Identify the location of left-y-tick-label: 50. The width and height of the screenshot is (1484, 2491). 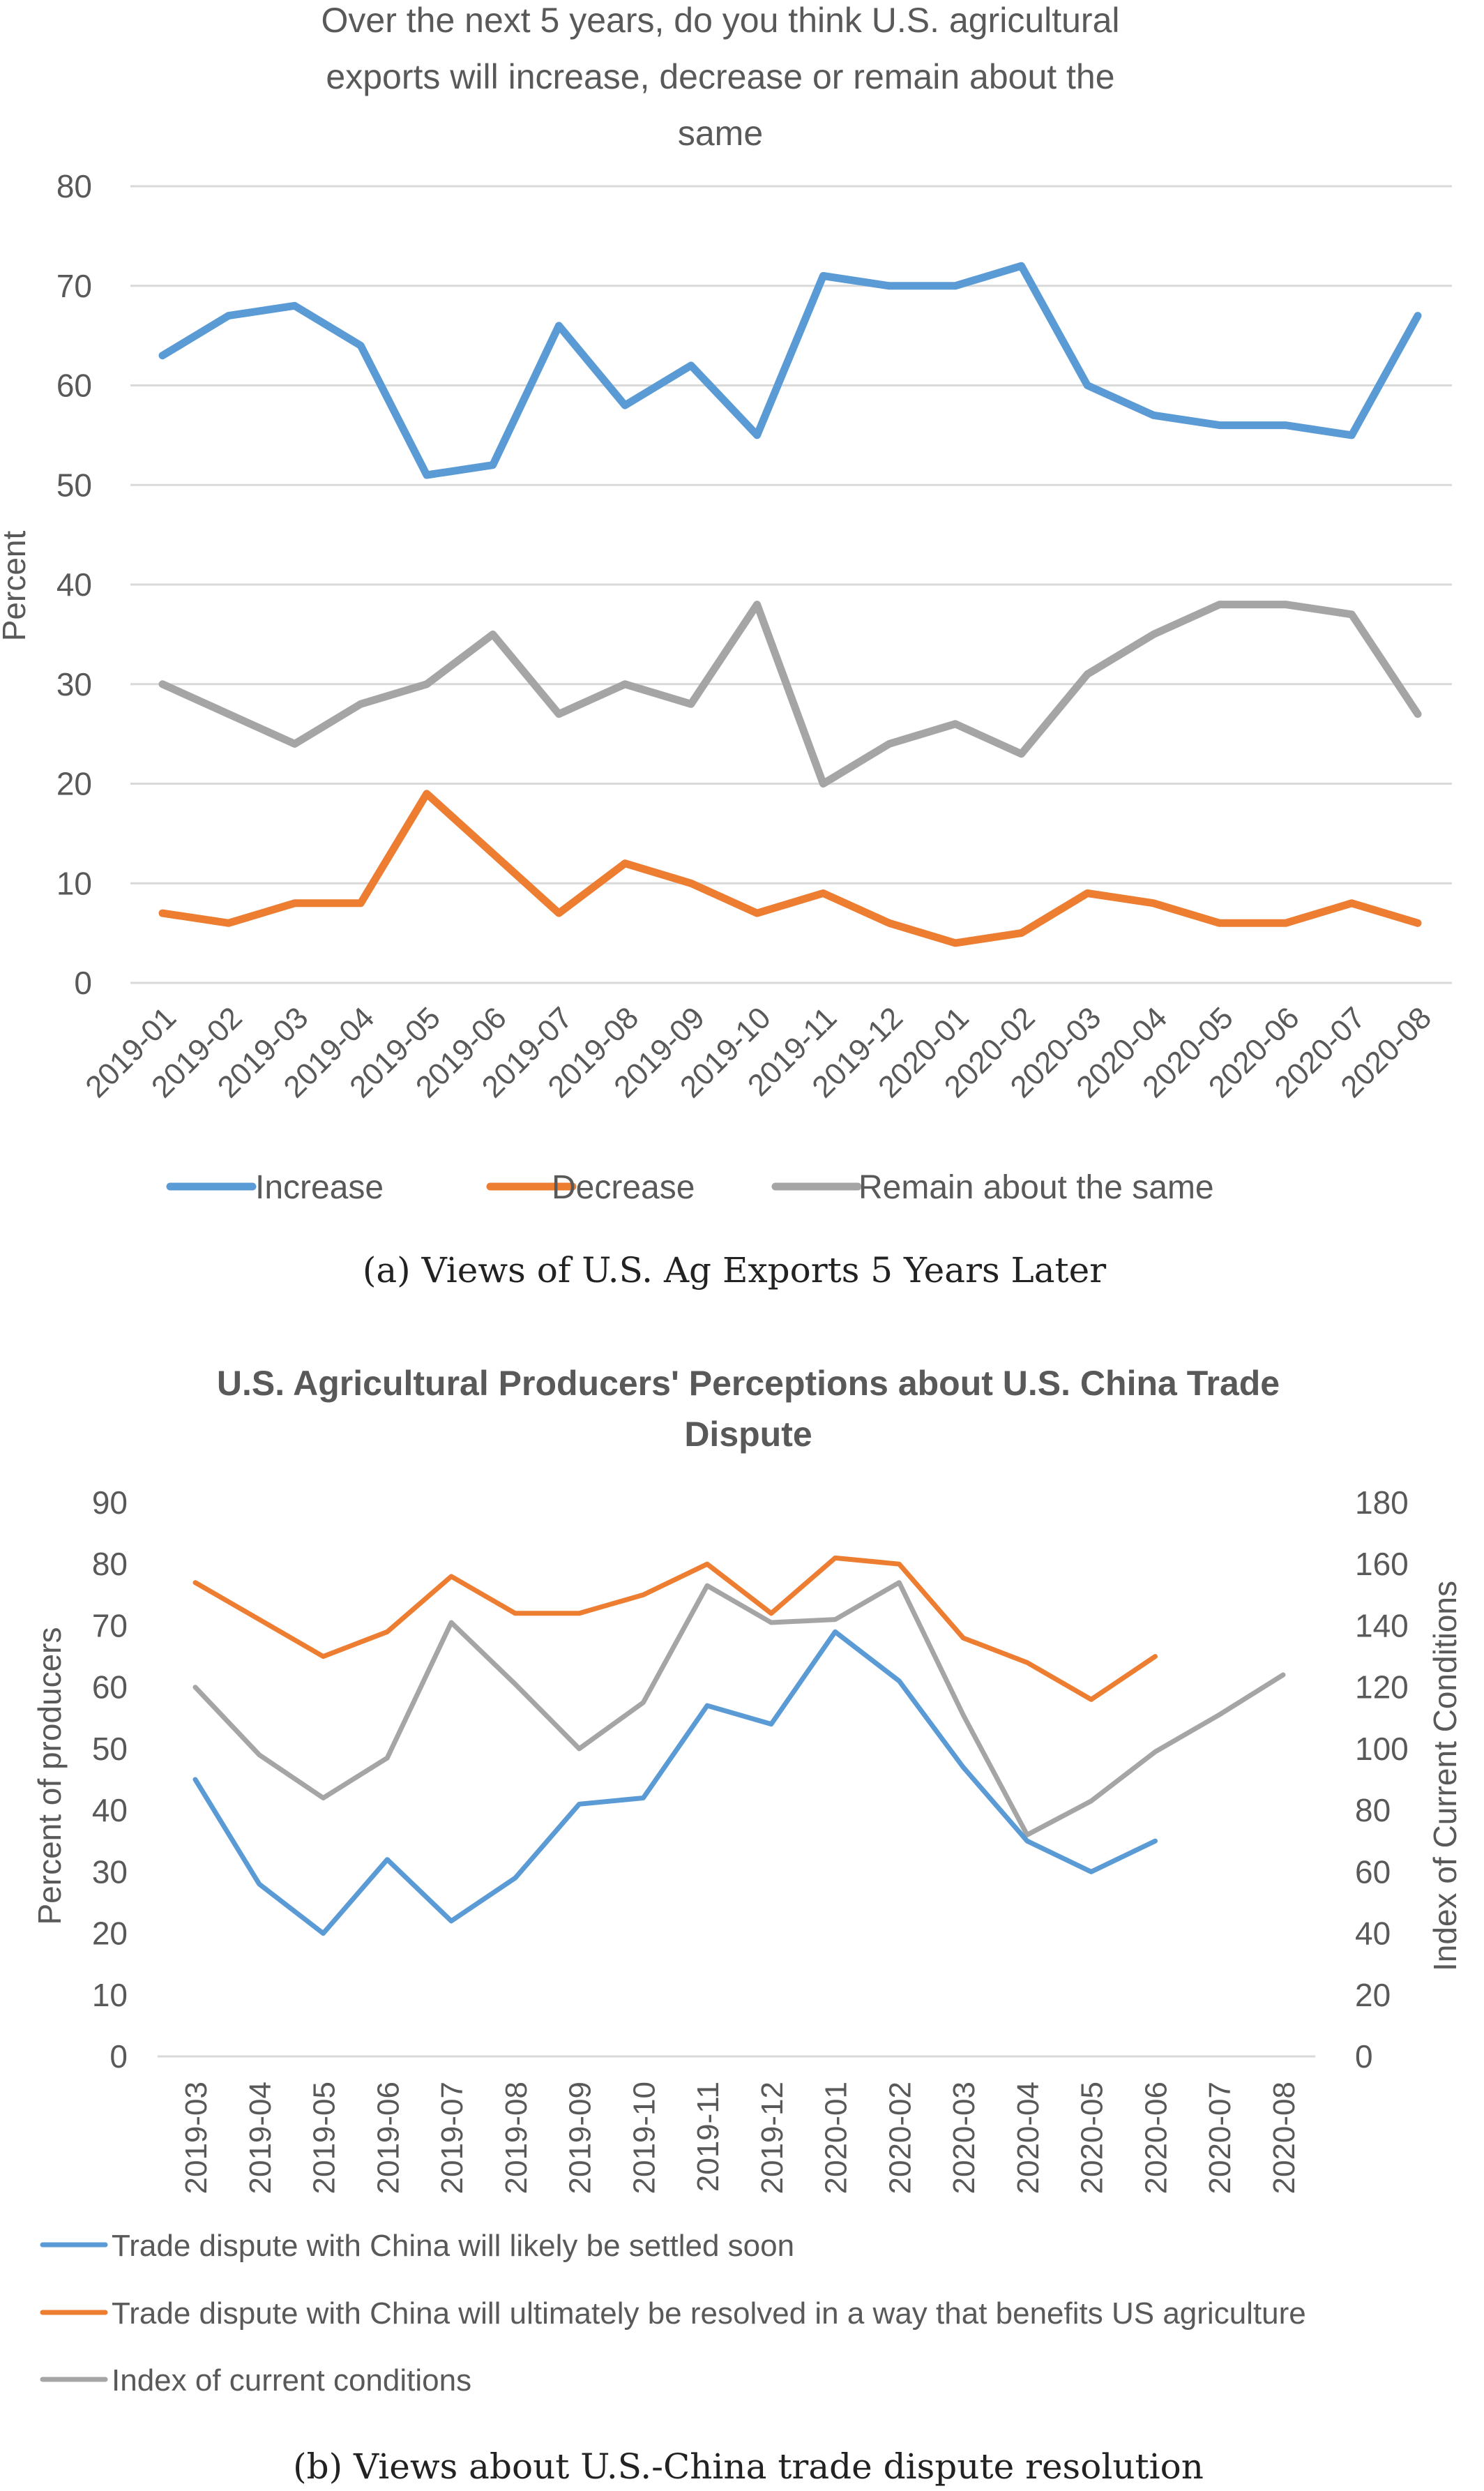
(110, 1749).